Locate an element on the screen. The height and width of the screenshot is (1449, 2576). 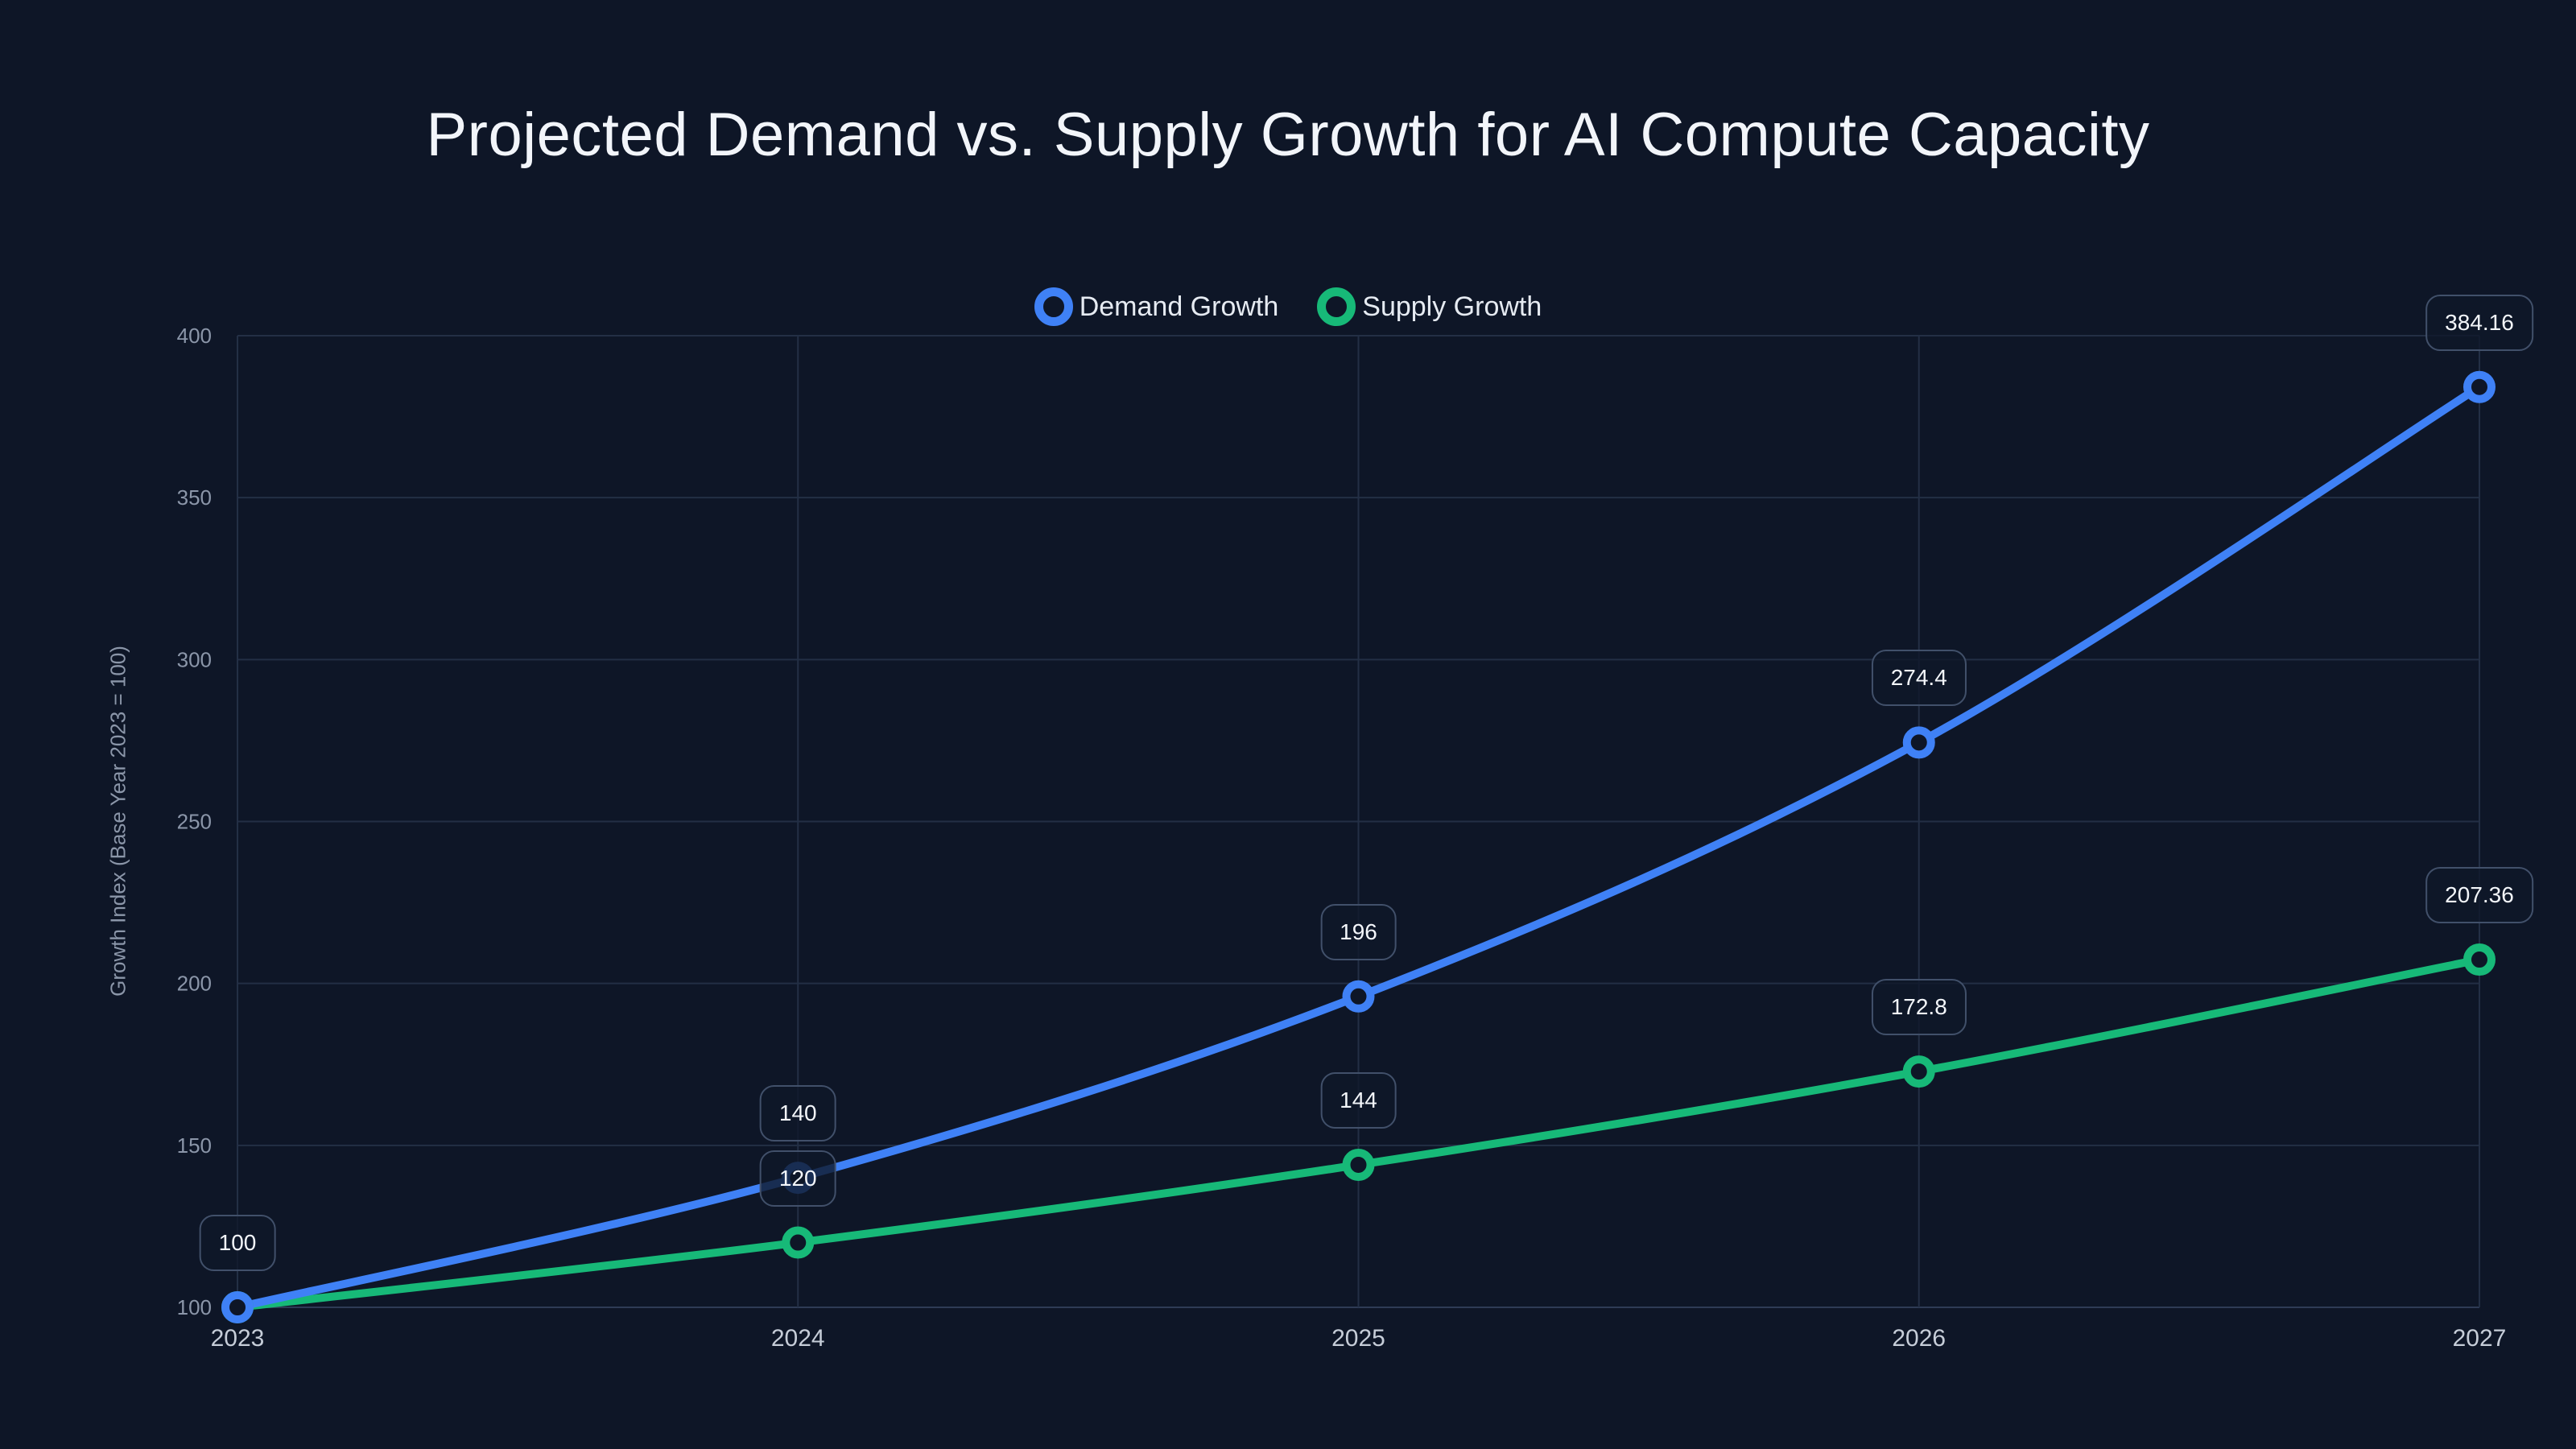
legend-label-demand-growth: Demand Growth is located at coordinates (1179, 306).